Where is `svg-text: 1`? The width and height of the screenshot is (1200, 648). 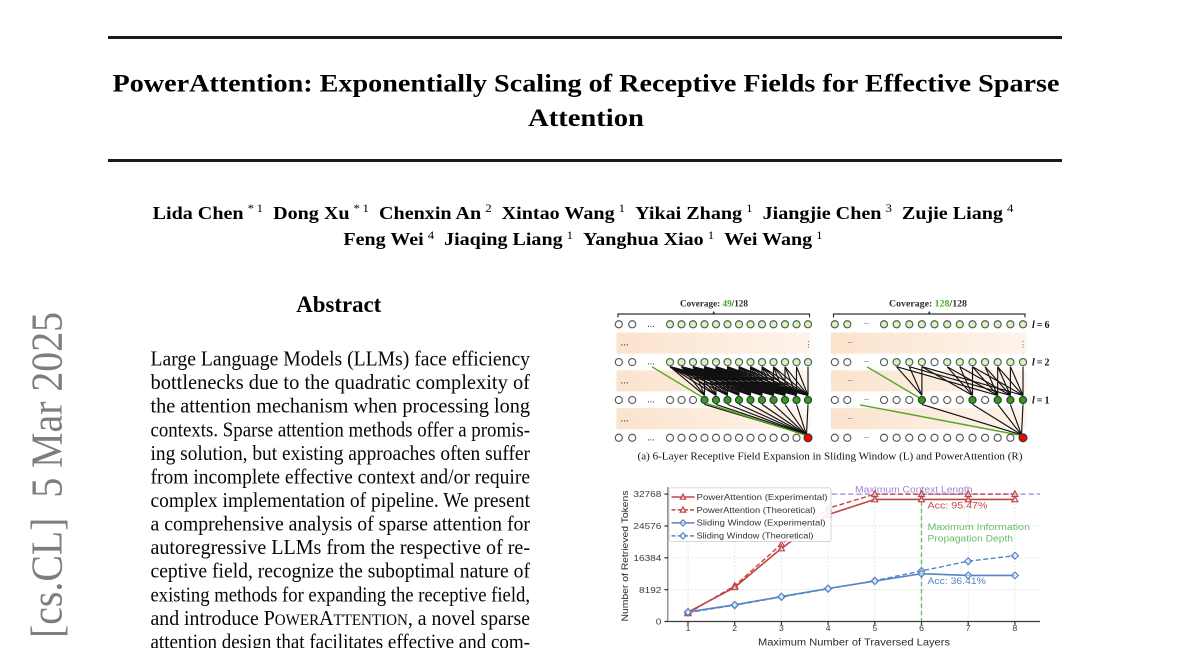 svg-text: 1 is located at coordinates (688, 628).